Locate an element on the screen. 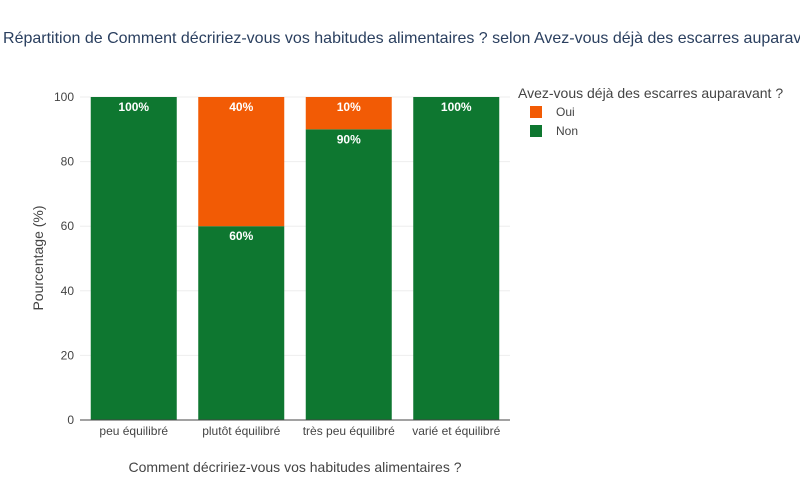 This screenshot has width=800, height=500. y-tick-label: 0 is located at coordinates (70, 420).